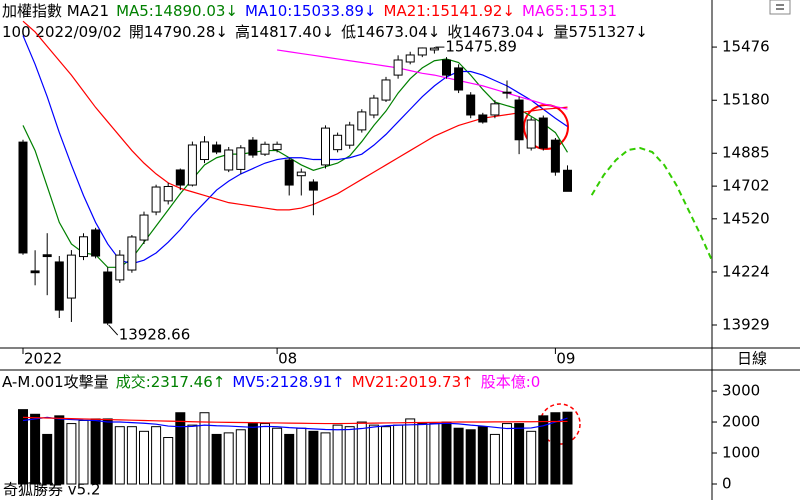 The height and width of the screenshot is (500, 800). Describe the element at coordinates (746, 153) in the screenshot. I see `y-tick-label: 14885` at that location.